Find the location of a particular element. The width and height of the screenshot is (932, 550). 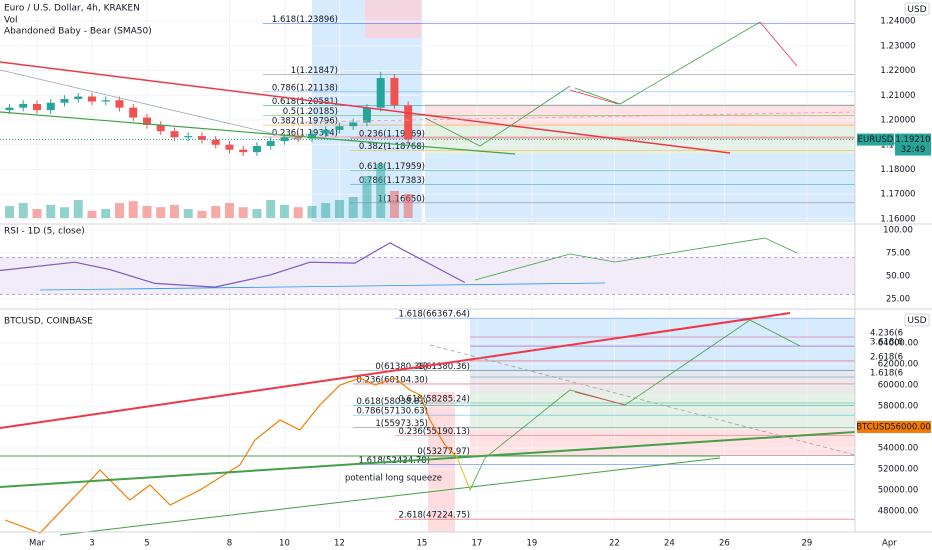

y-tick-label: 50.00 is located at coordinates (898, 277).